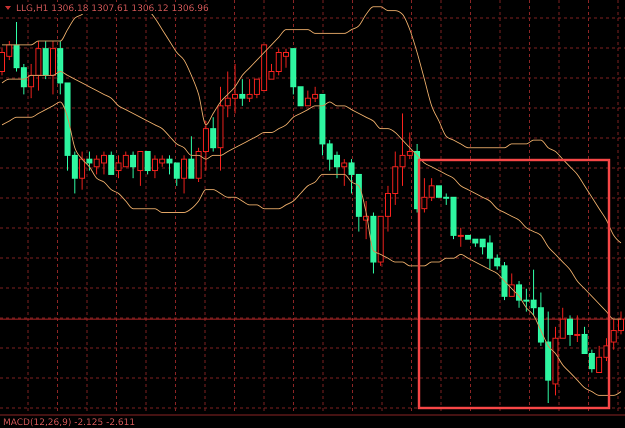 Image resolution: width=625 pixels, height=428 pixels. Describe the element at coordinates (69, 423) in the screenshot. I see `text: MACD(12,26,9) -2.125 -2.611` at that location.